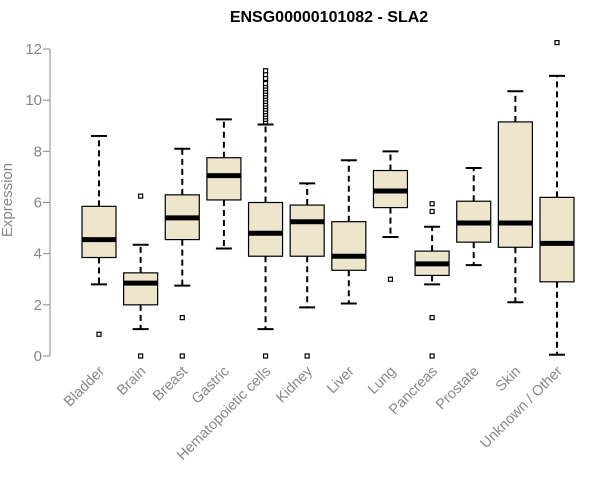 This screenshot has width=600, height=500. What do you see at coordinates (131, 381) in the screenshot?
I see `x-tick-label: Brain` at bounding box center [131, 381].